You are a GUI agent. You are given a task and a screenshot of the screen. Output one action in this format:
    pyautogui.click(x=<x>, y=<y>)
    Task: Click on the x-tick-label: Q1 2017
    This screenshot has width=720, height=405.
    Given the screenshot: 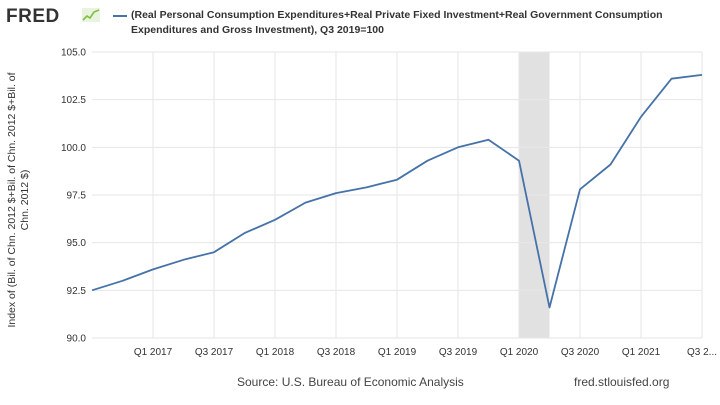 What is the action you would take?
    pyautogui.click(x=153, y=352)
    